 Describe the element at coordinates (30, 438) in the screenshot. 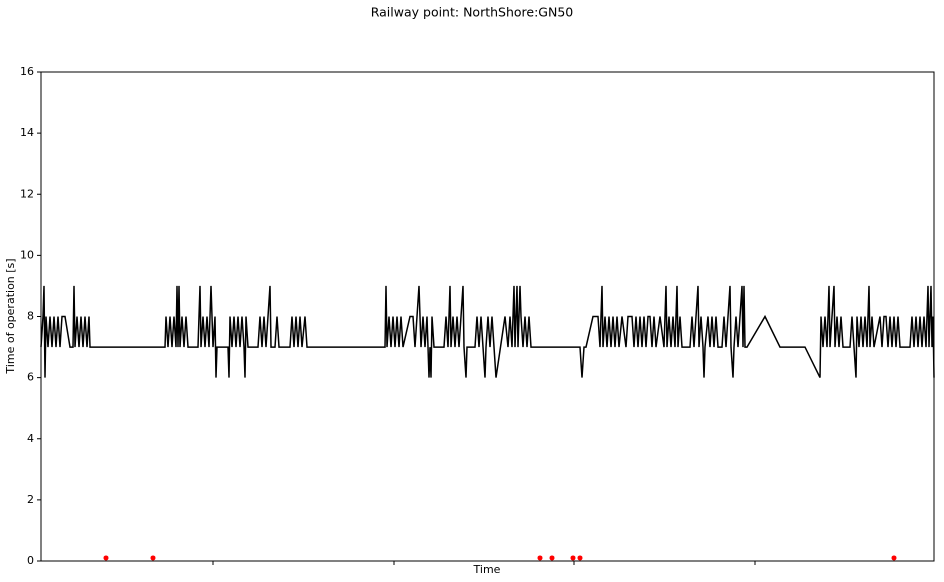

I see `y-tick-label: 4` at that location.